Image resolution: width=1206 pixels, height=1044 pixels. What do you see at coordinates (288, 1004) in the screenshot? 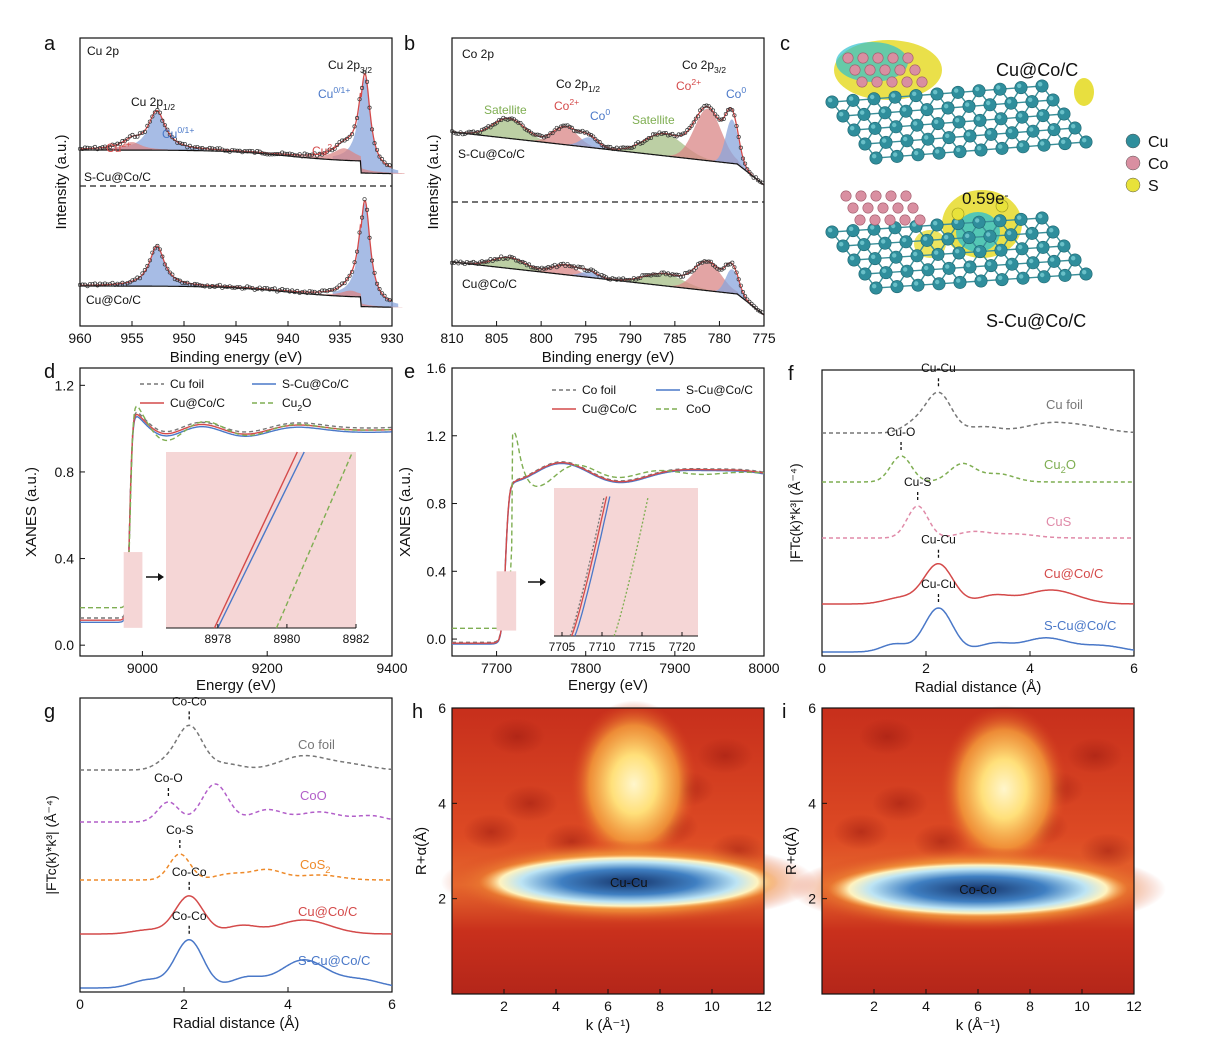
I see `x-tick-label: 4` at bounding box center [288, 1004].